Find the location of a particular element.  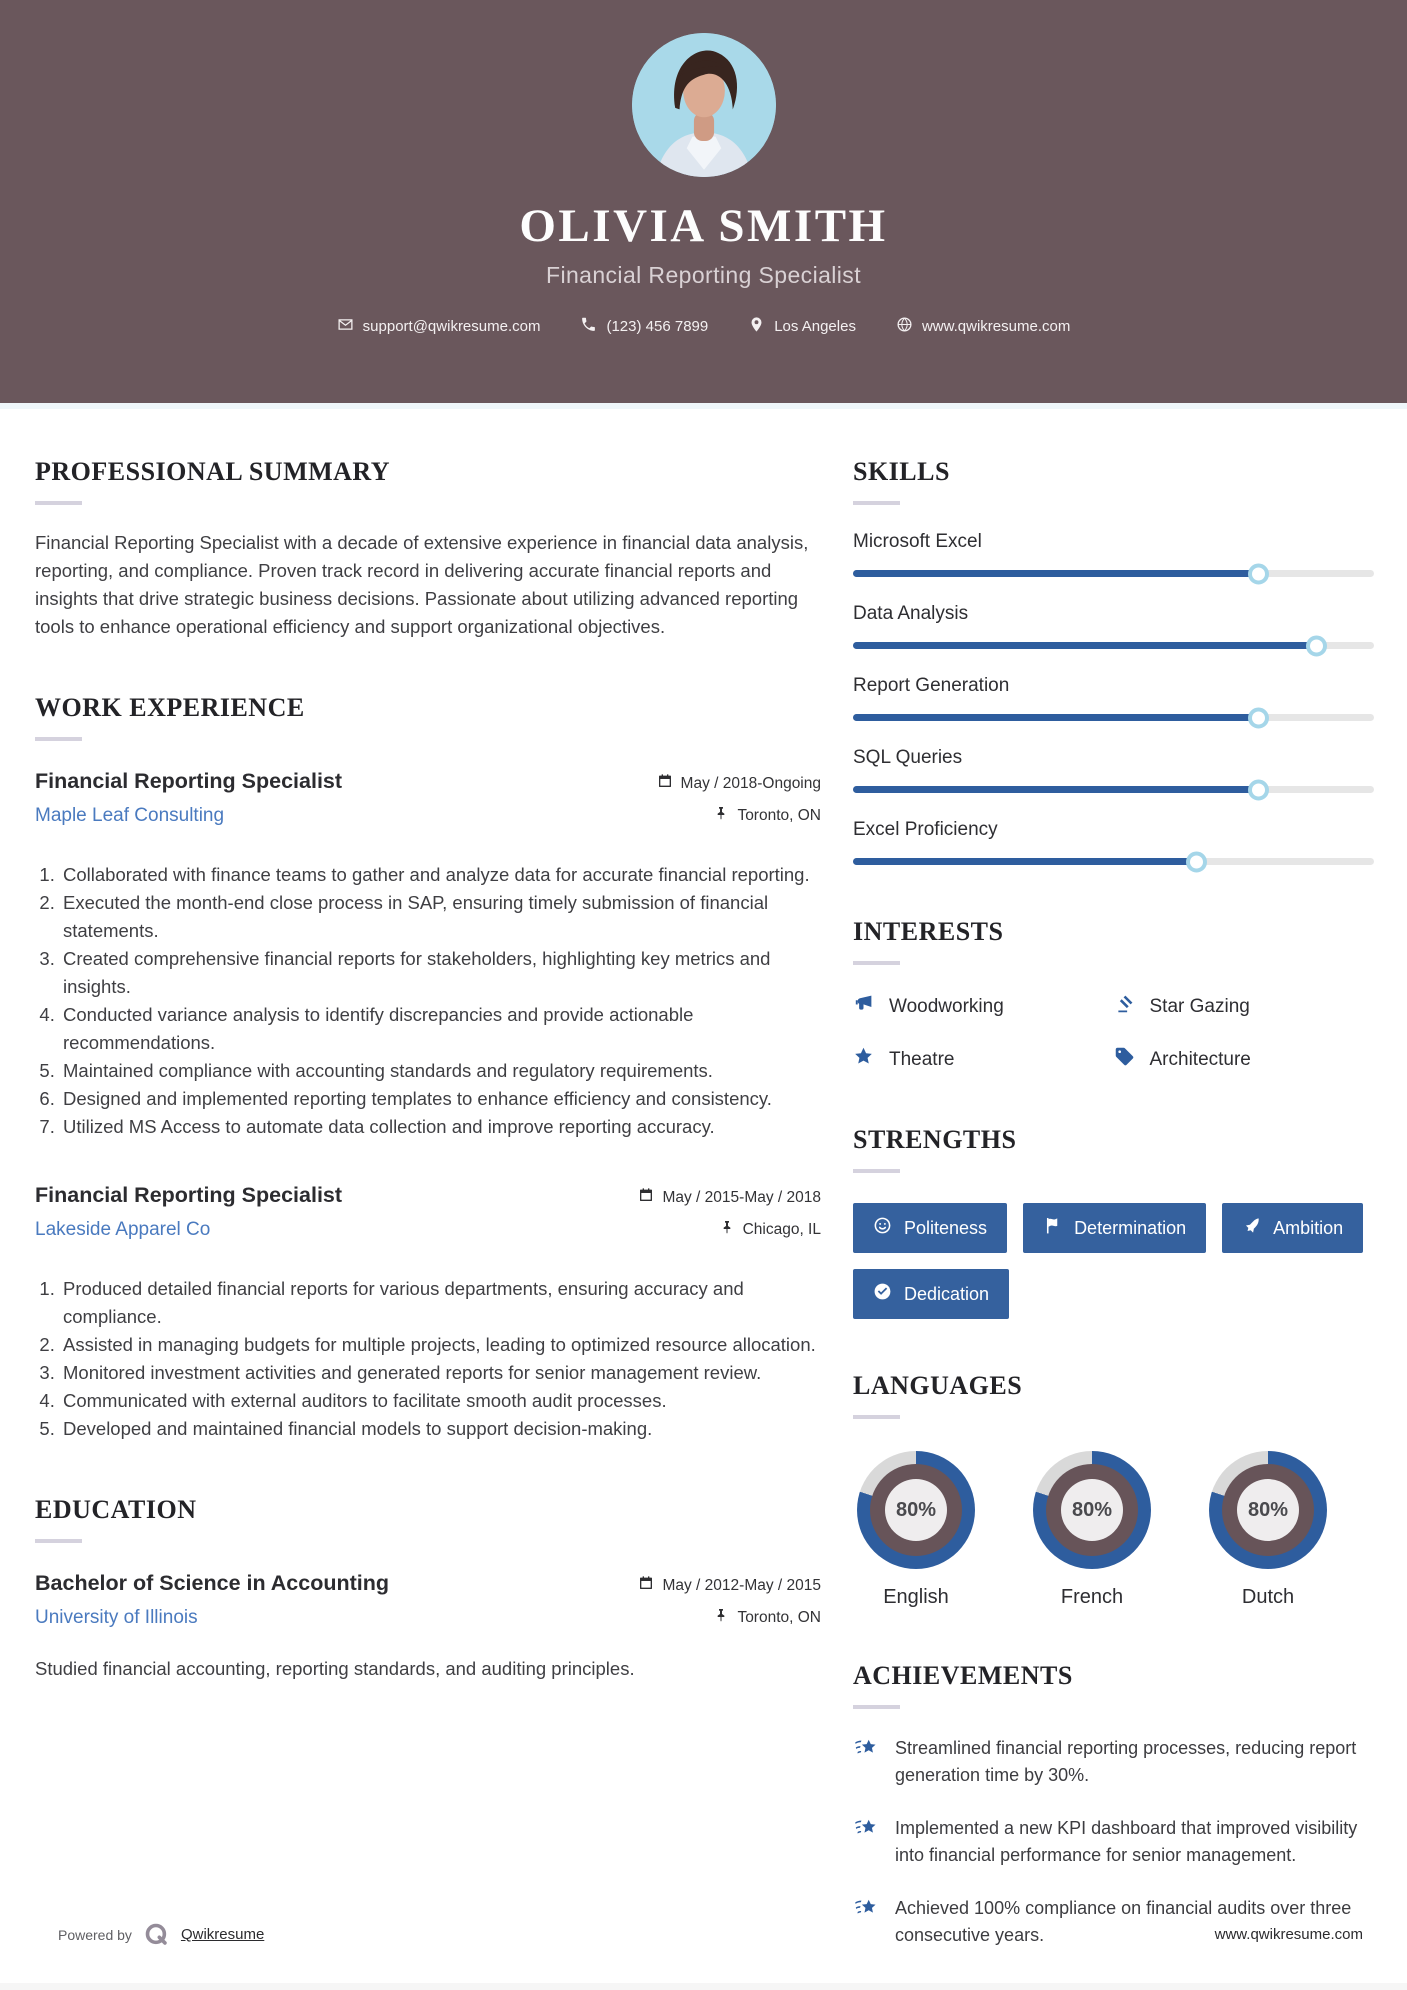

interest-list: Woodworking Star Gazing Theatre is located at coordinates (1113, 1033).